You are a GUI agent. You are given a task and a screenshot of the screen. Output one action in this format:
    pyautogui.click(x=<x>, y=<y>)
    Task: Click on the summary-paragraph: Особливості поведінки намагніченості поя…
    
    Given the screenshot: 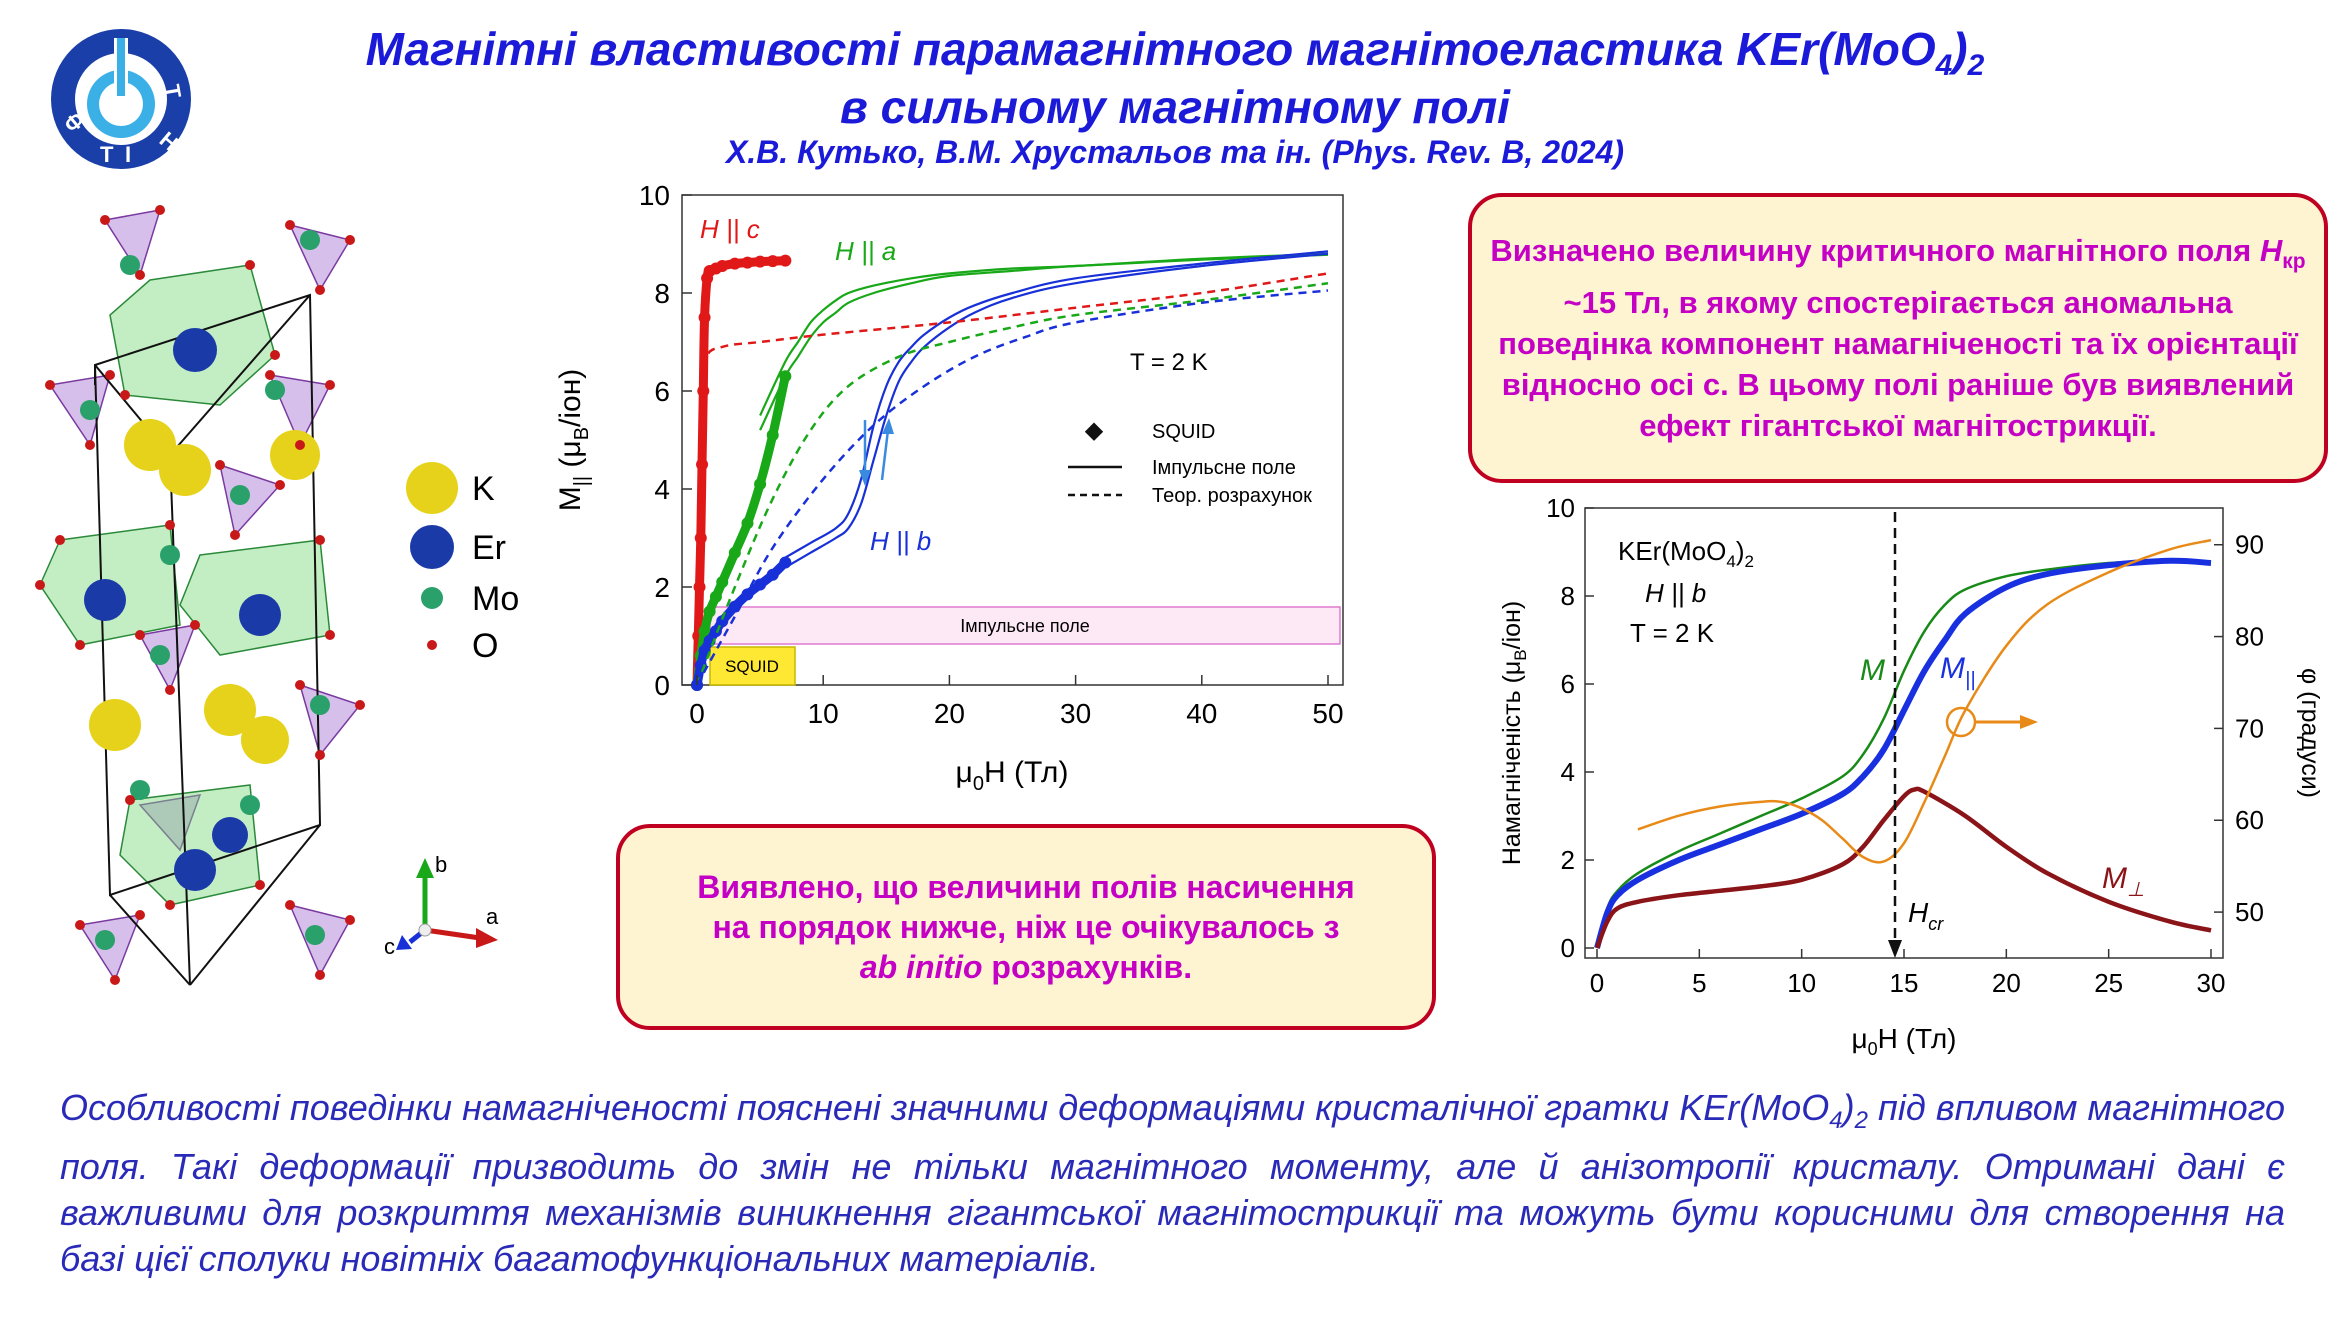 What is the action you would take?
    pyautogui.click(x=1173, y=1183)
    